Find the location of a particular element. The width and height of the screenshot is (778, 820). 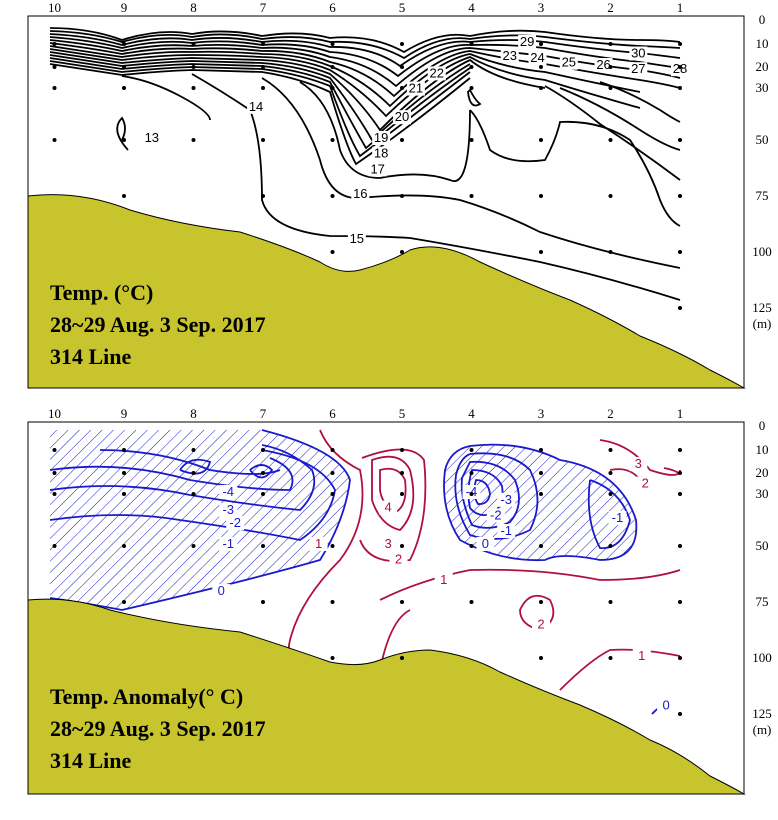

contour-label: -3 is located at coordinates (228, 509).